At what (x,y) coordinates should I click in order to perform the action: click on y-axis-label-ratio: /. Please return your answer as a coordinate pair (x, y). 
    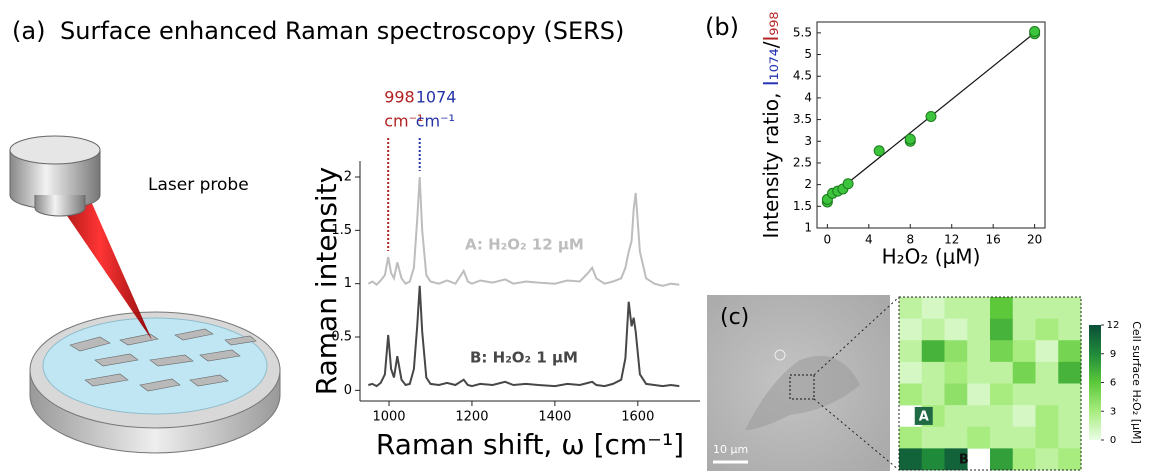
    Looking at the image, I should click on (771, 44).